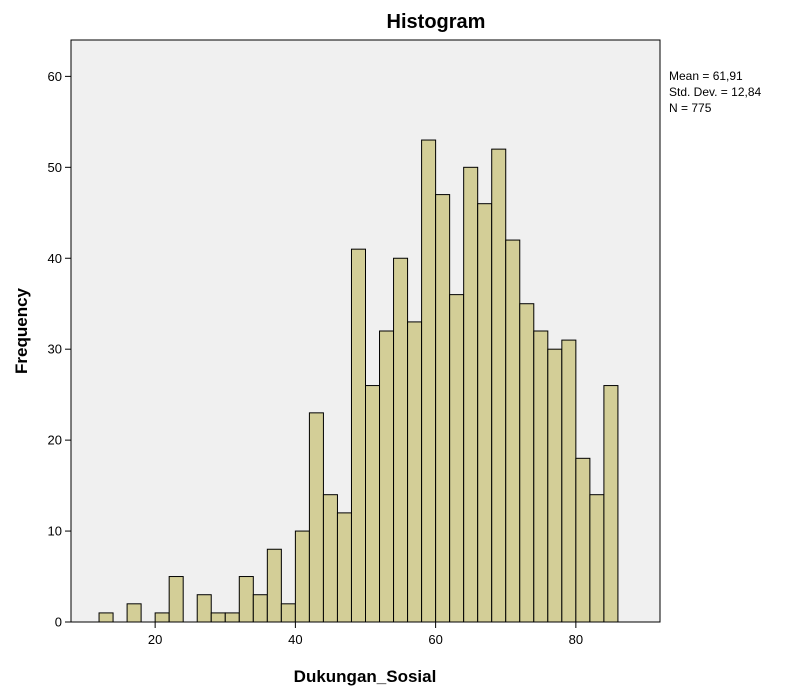 The height and width of the screenshot is (691, 793). Describe the element at coordinates (55, 440) in the screenshot. I see `y-tick-label: 20` at that location.